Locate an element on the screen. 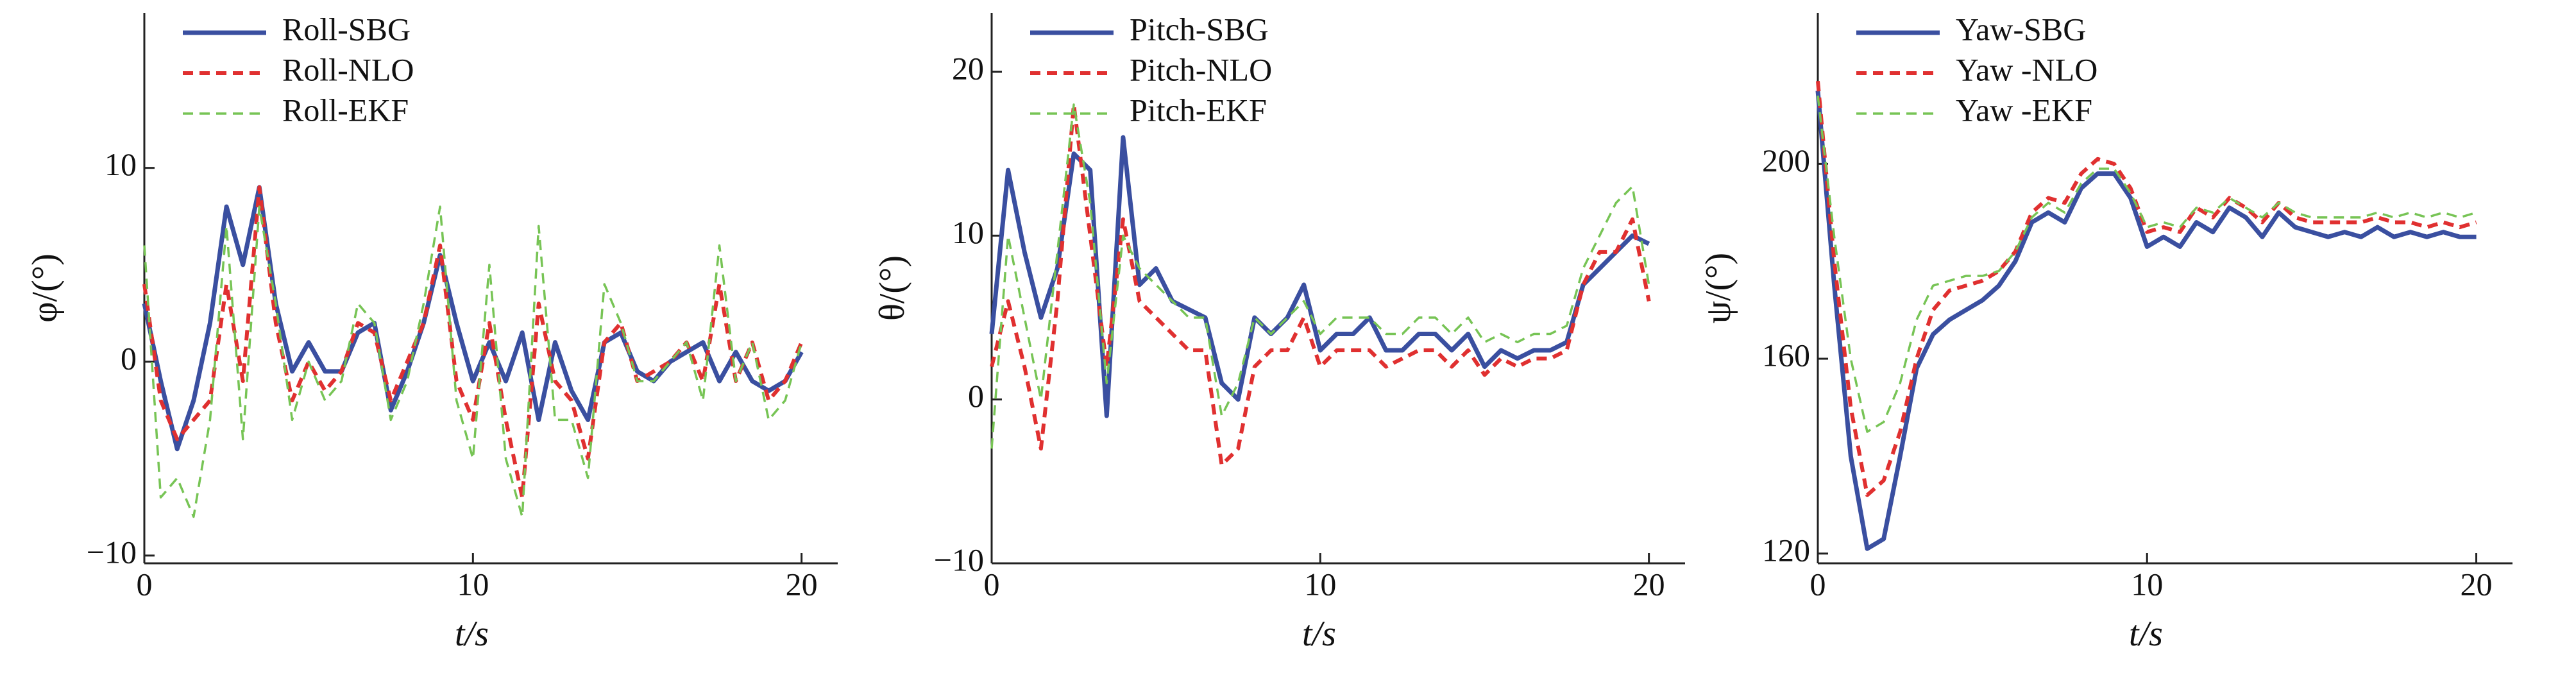 The image size is (2576, 682). legend-label: Roll-EKF is located at coordinates (345, 110).